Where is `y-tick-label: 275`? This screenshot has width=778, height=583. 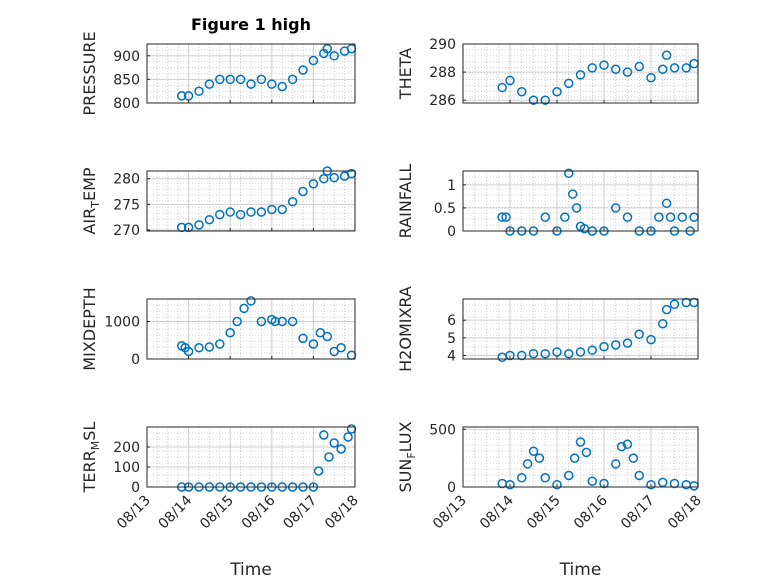 y-tick-label: 275 is located at coordinates (126, 205).